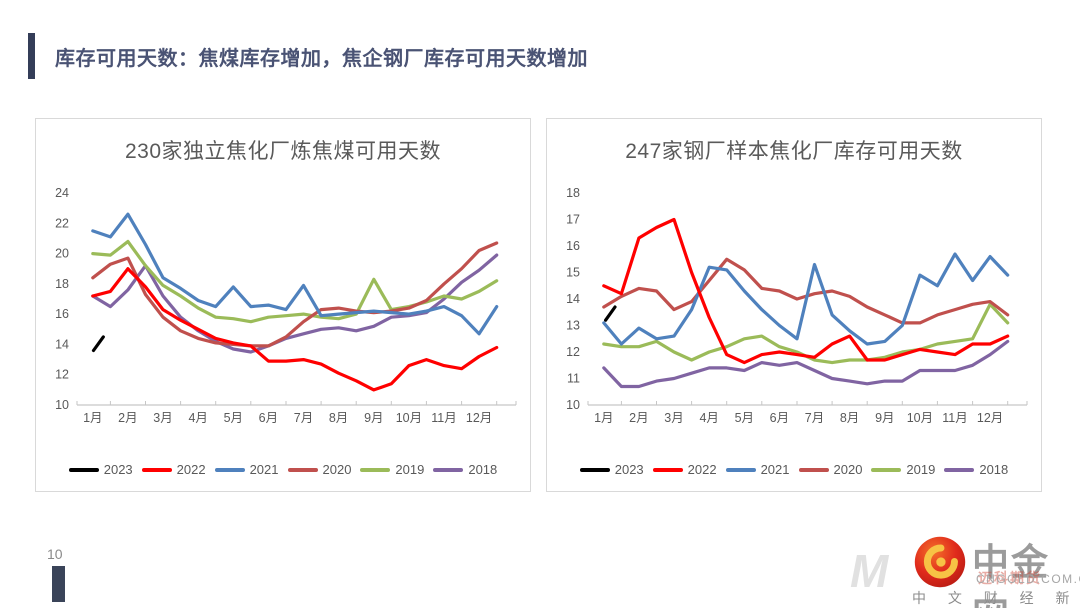 The width and height of the screenshot is (1080, 608). I want to click on svg-text: 11, so click(573, 379).